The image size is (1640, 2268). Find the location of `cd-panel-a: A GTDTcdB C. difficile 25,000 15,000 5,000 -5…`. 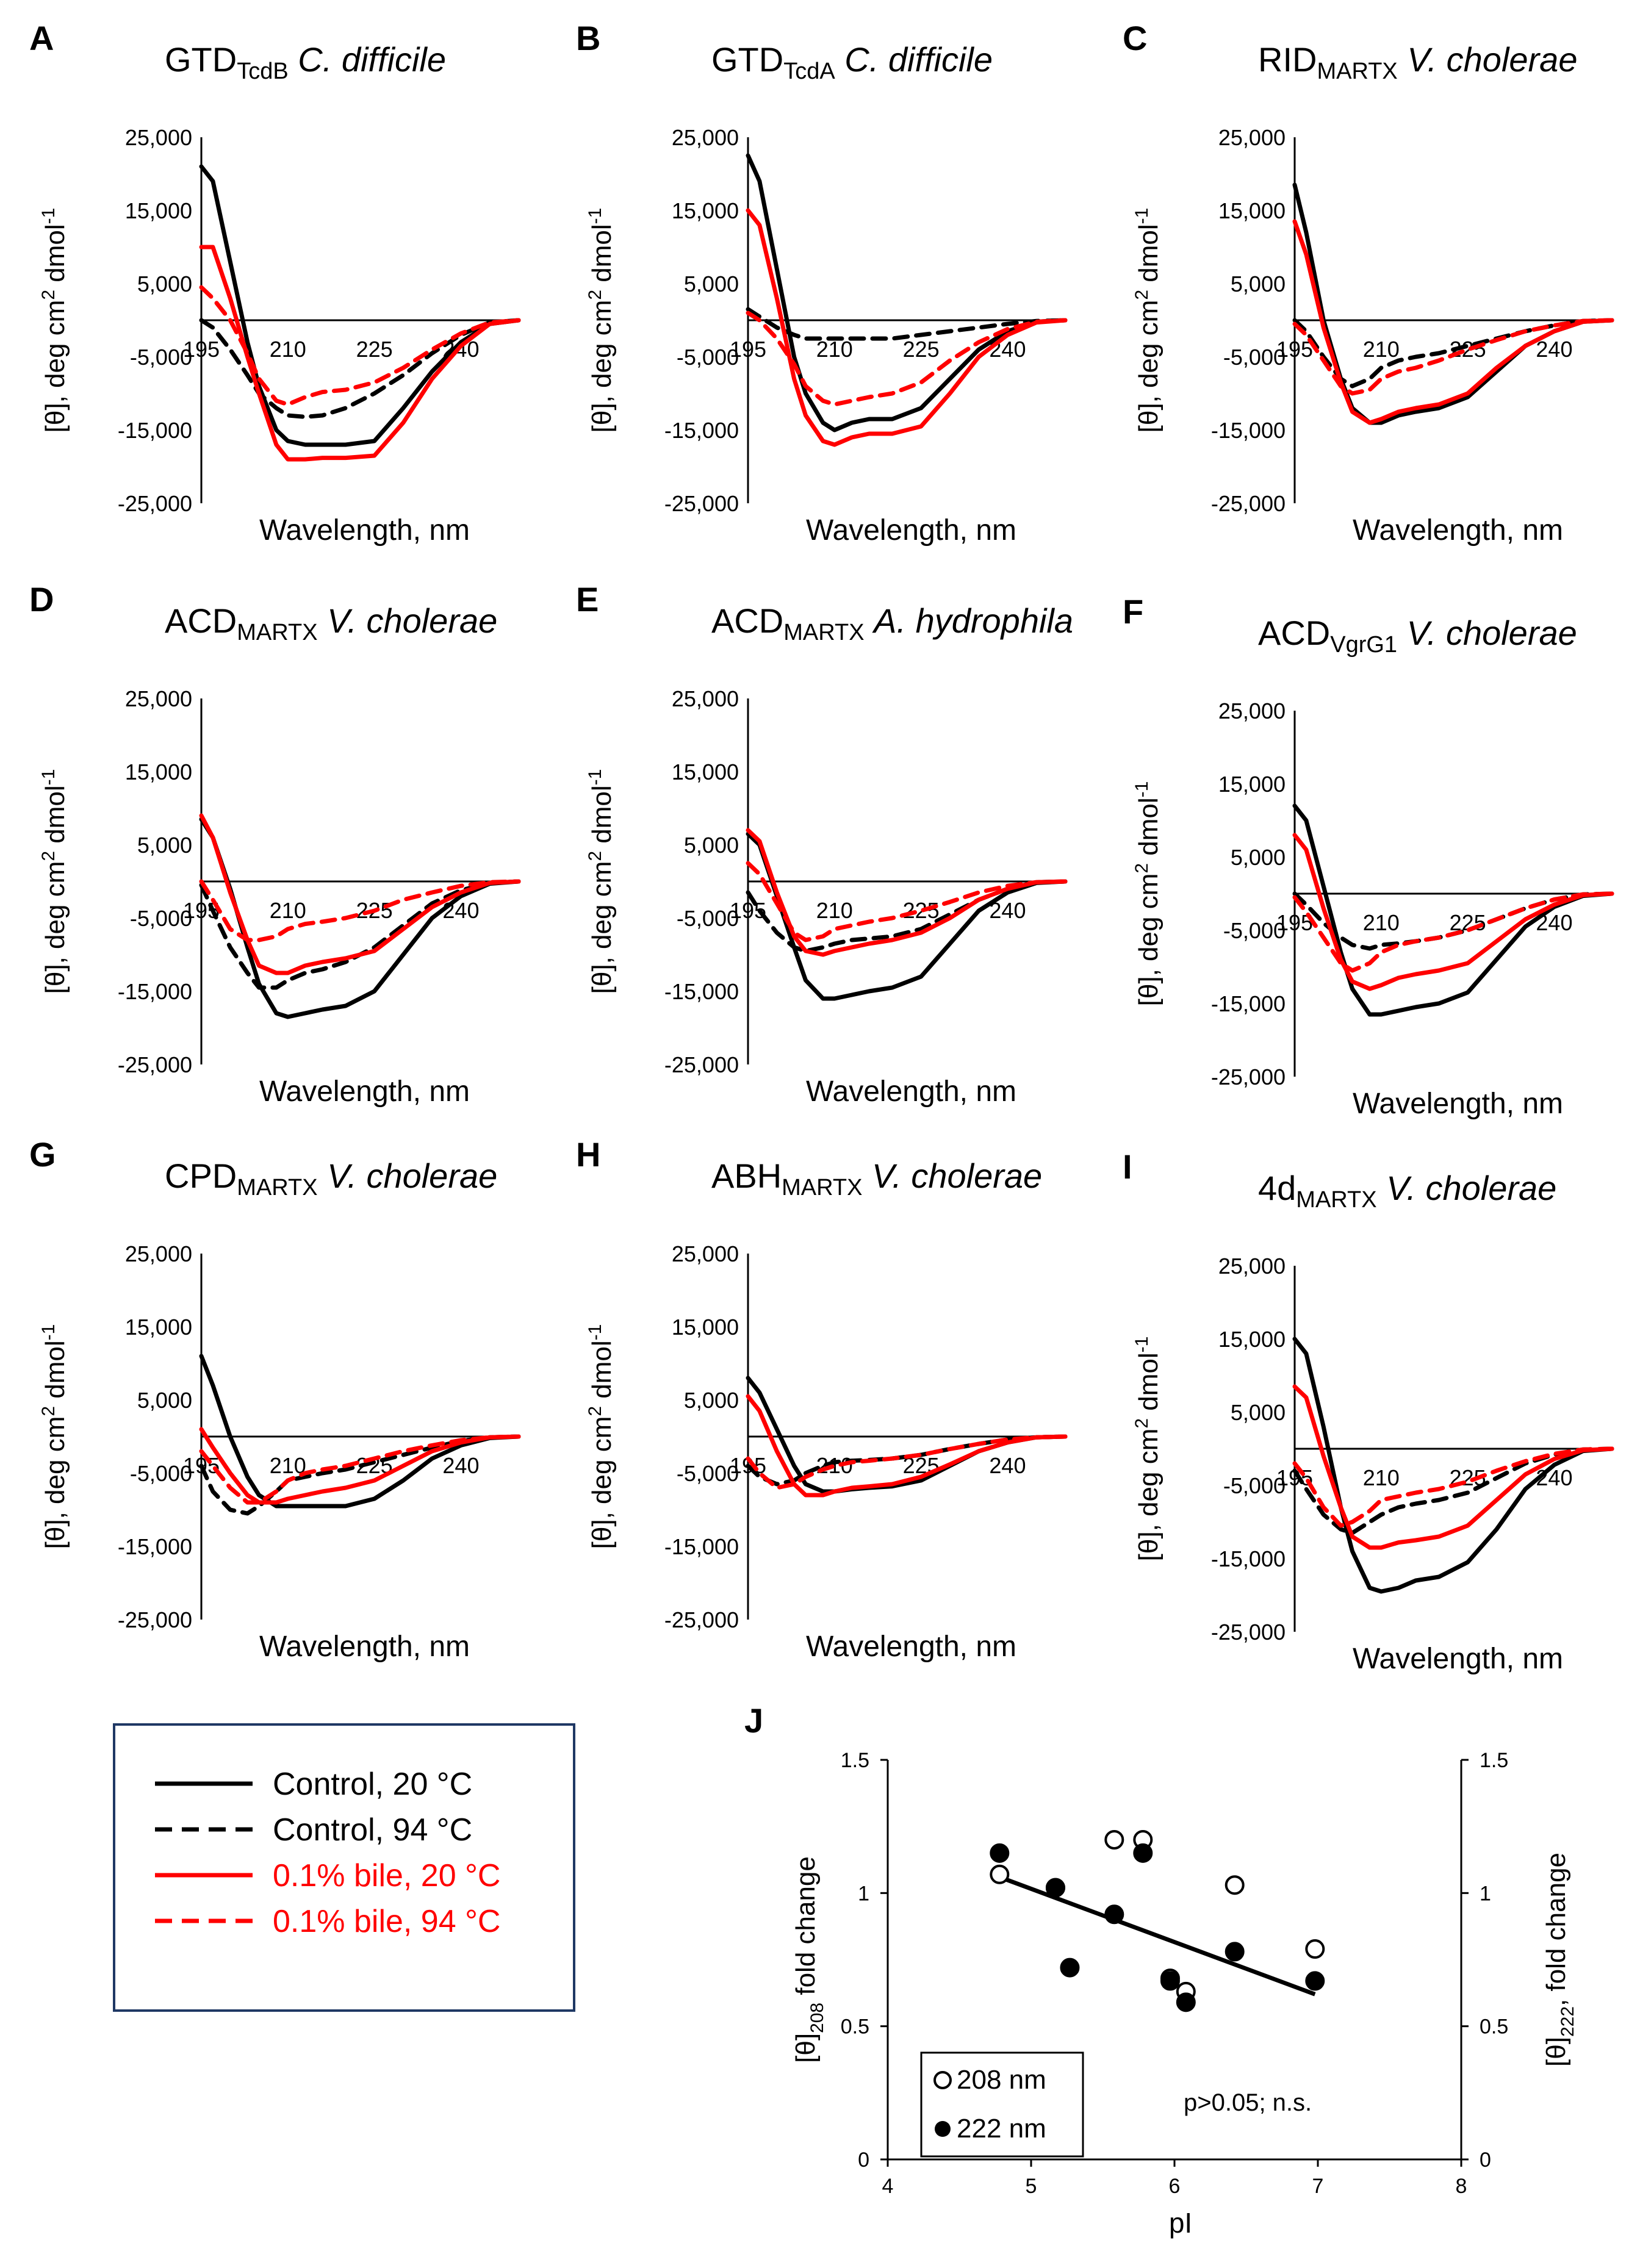

cd-panel-a: A GTDTcdB C. difficile 25,000 15,000 5,000 -5… is located at coordinates (268, 274).